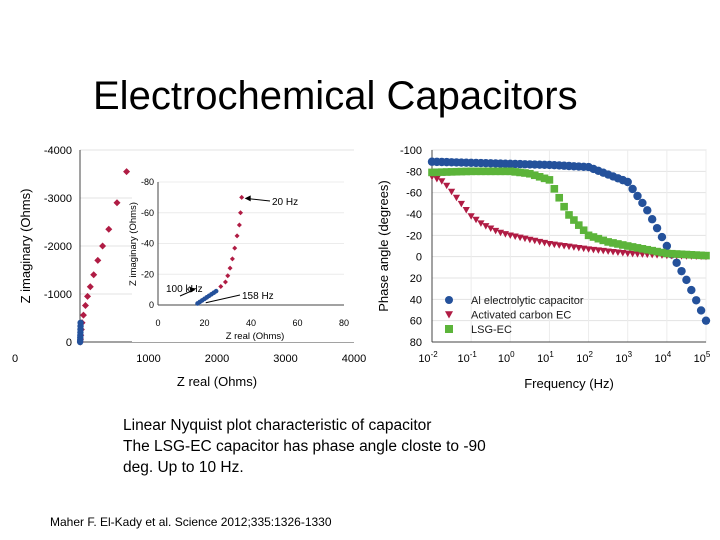 The width and height of the screenshot is (720, 540). Describe the element at coordinates (335, 96) in the screenshot. I see `slide-title: Electrochemical Capacitors` at that location.